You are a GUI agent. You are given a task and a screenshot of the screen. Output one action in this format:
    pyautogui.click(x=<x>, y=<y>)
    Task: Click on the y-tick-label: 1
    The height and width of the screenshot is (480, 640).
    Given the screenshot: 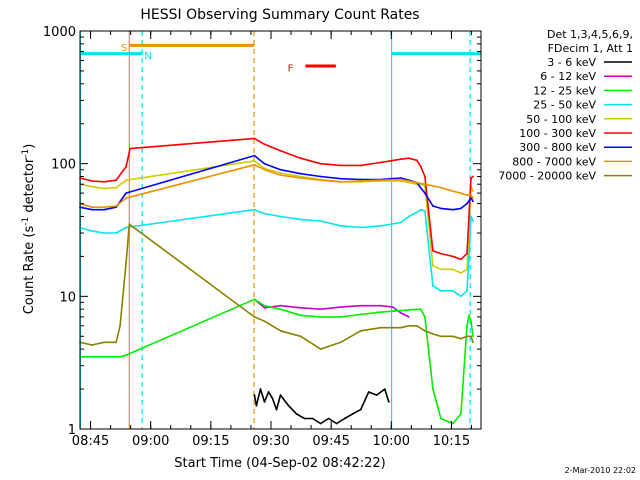 What is the action you would take?
    pyautogui.click(x=72, y=430)
    